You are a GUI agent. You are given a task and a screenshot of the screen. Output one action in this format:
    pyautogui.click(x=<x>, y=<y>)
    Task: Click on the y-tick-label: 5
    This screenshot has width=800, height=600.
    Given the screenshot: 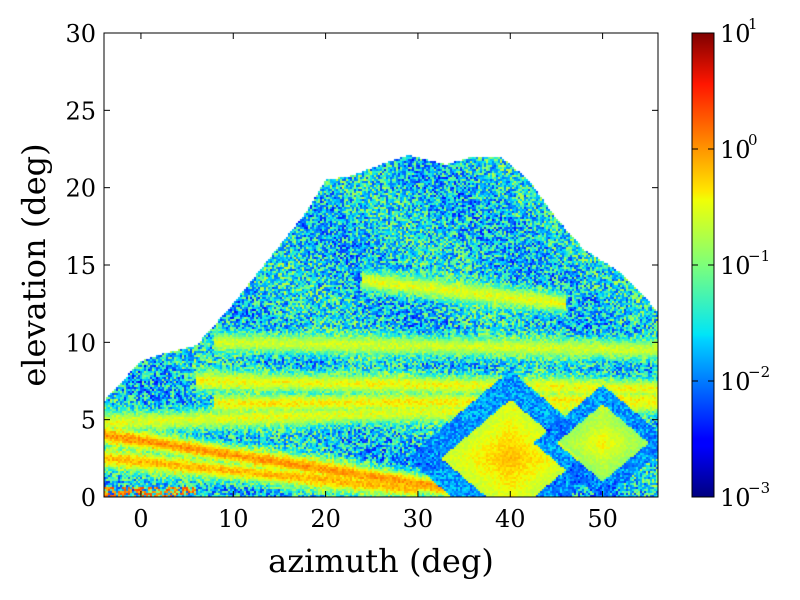 What is the action you would take?
    pyautogui.click(x=88, y=421)
    